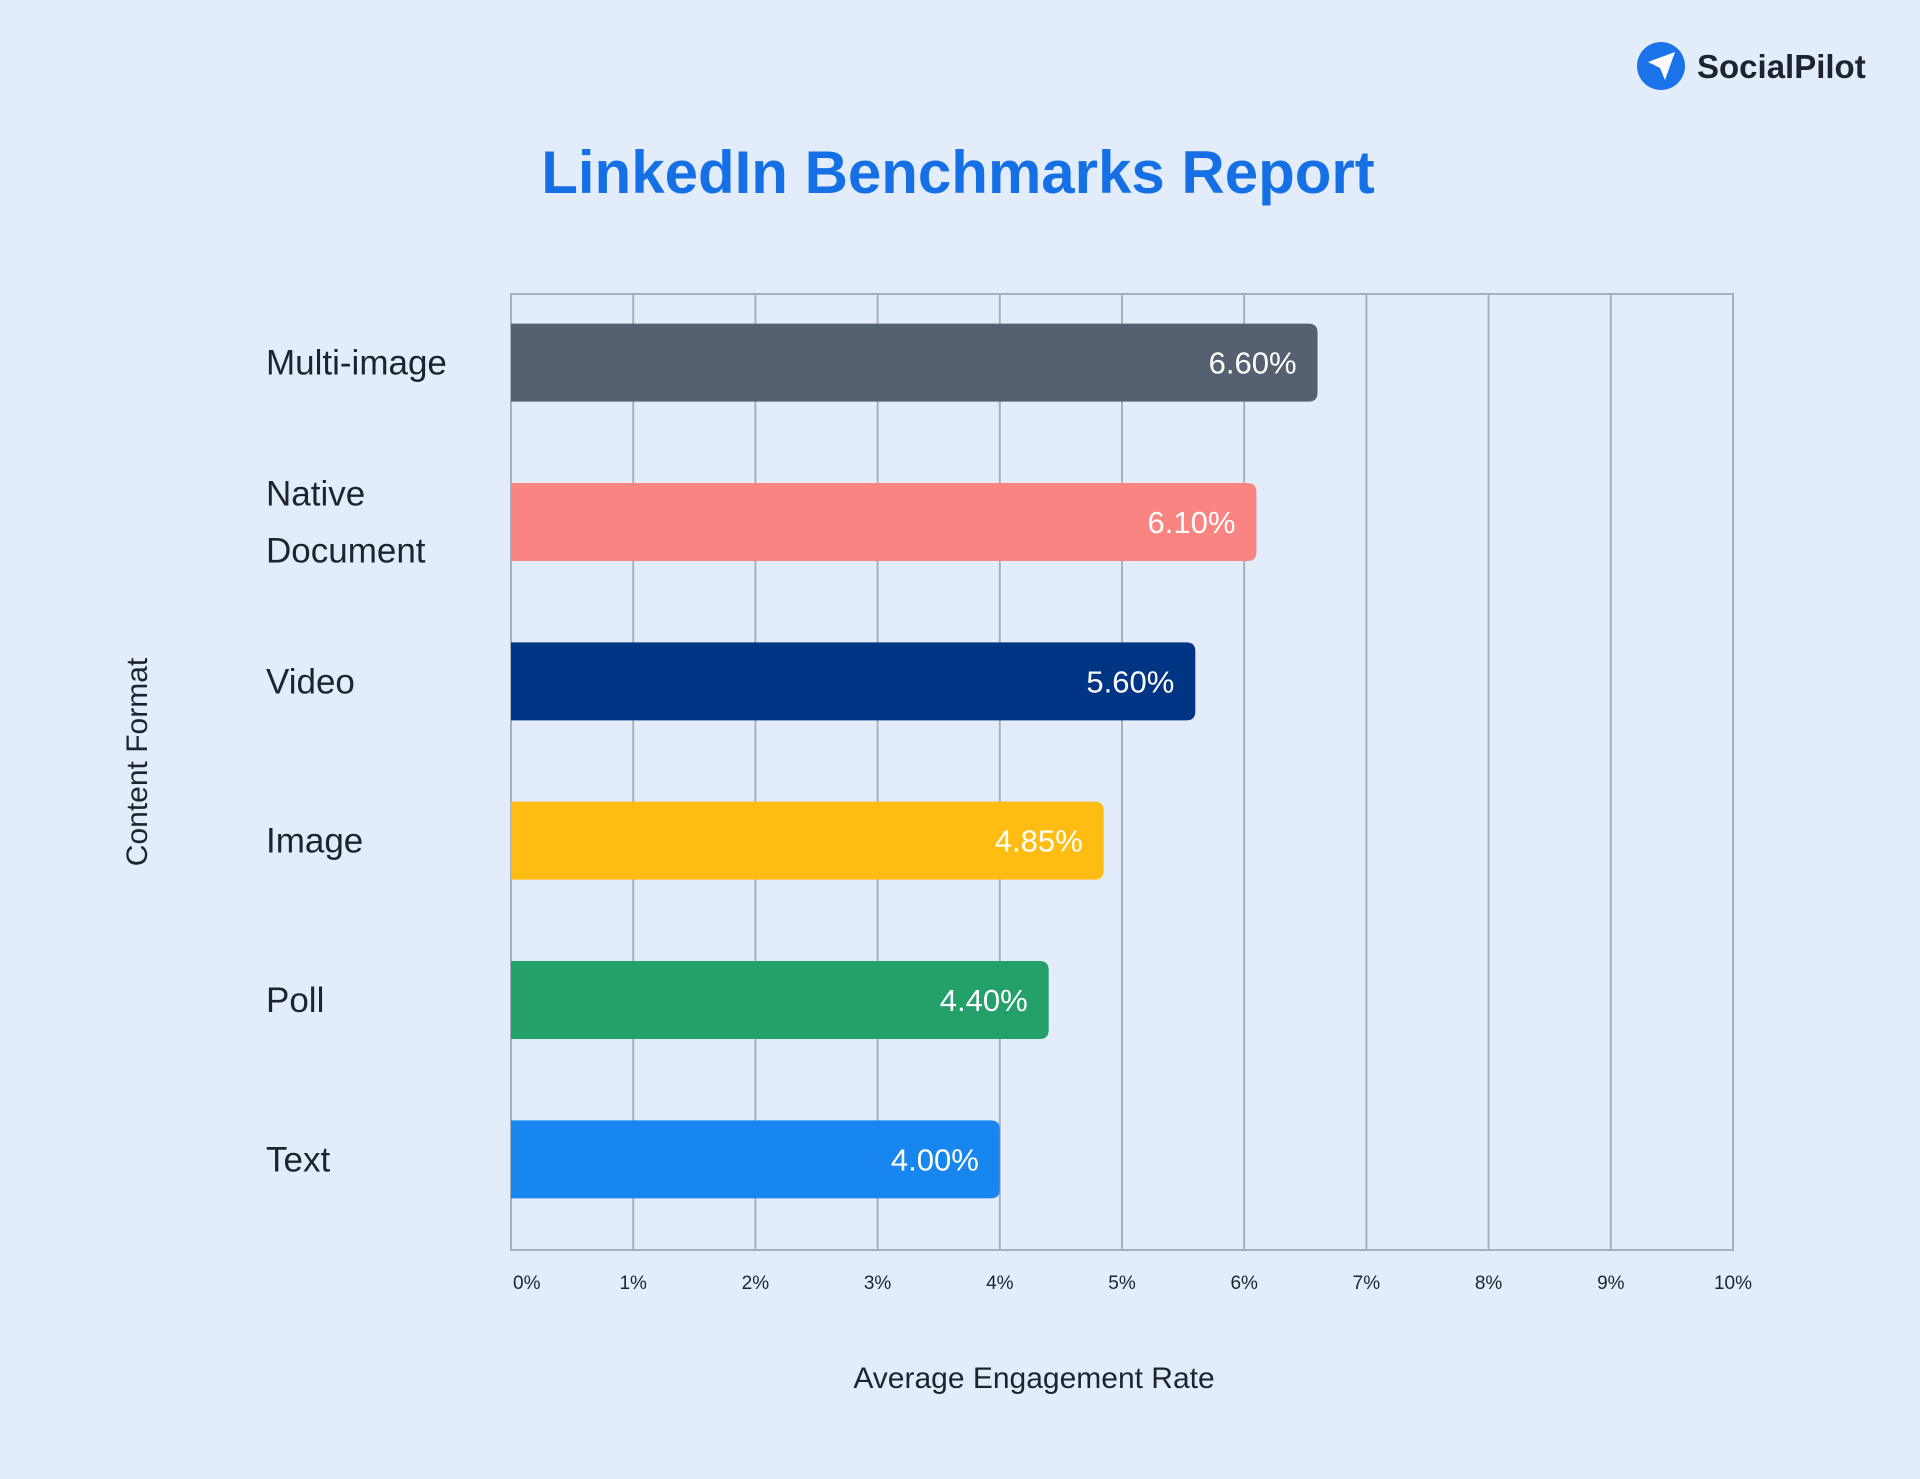 This screenshot has height=1479, width=1920. I want to click on brand-name: SocialPilot, so click(1781, 66).